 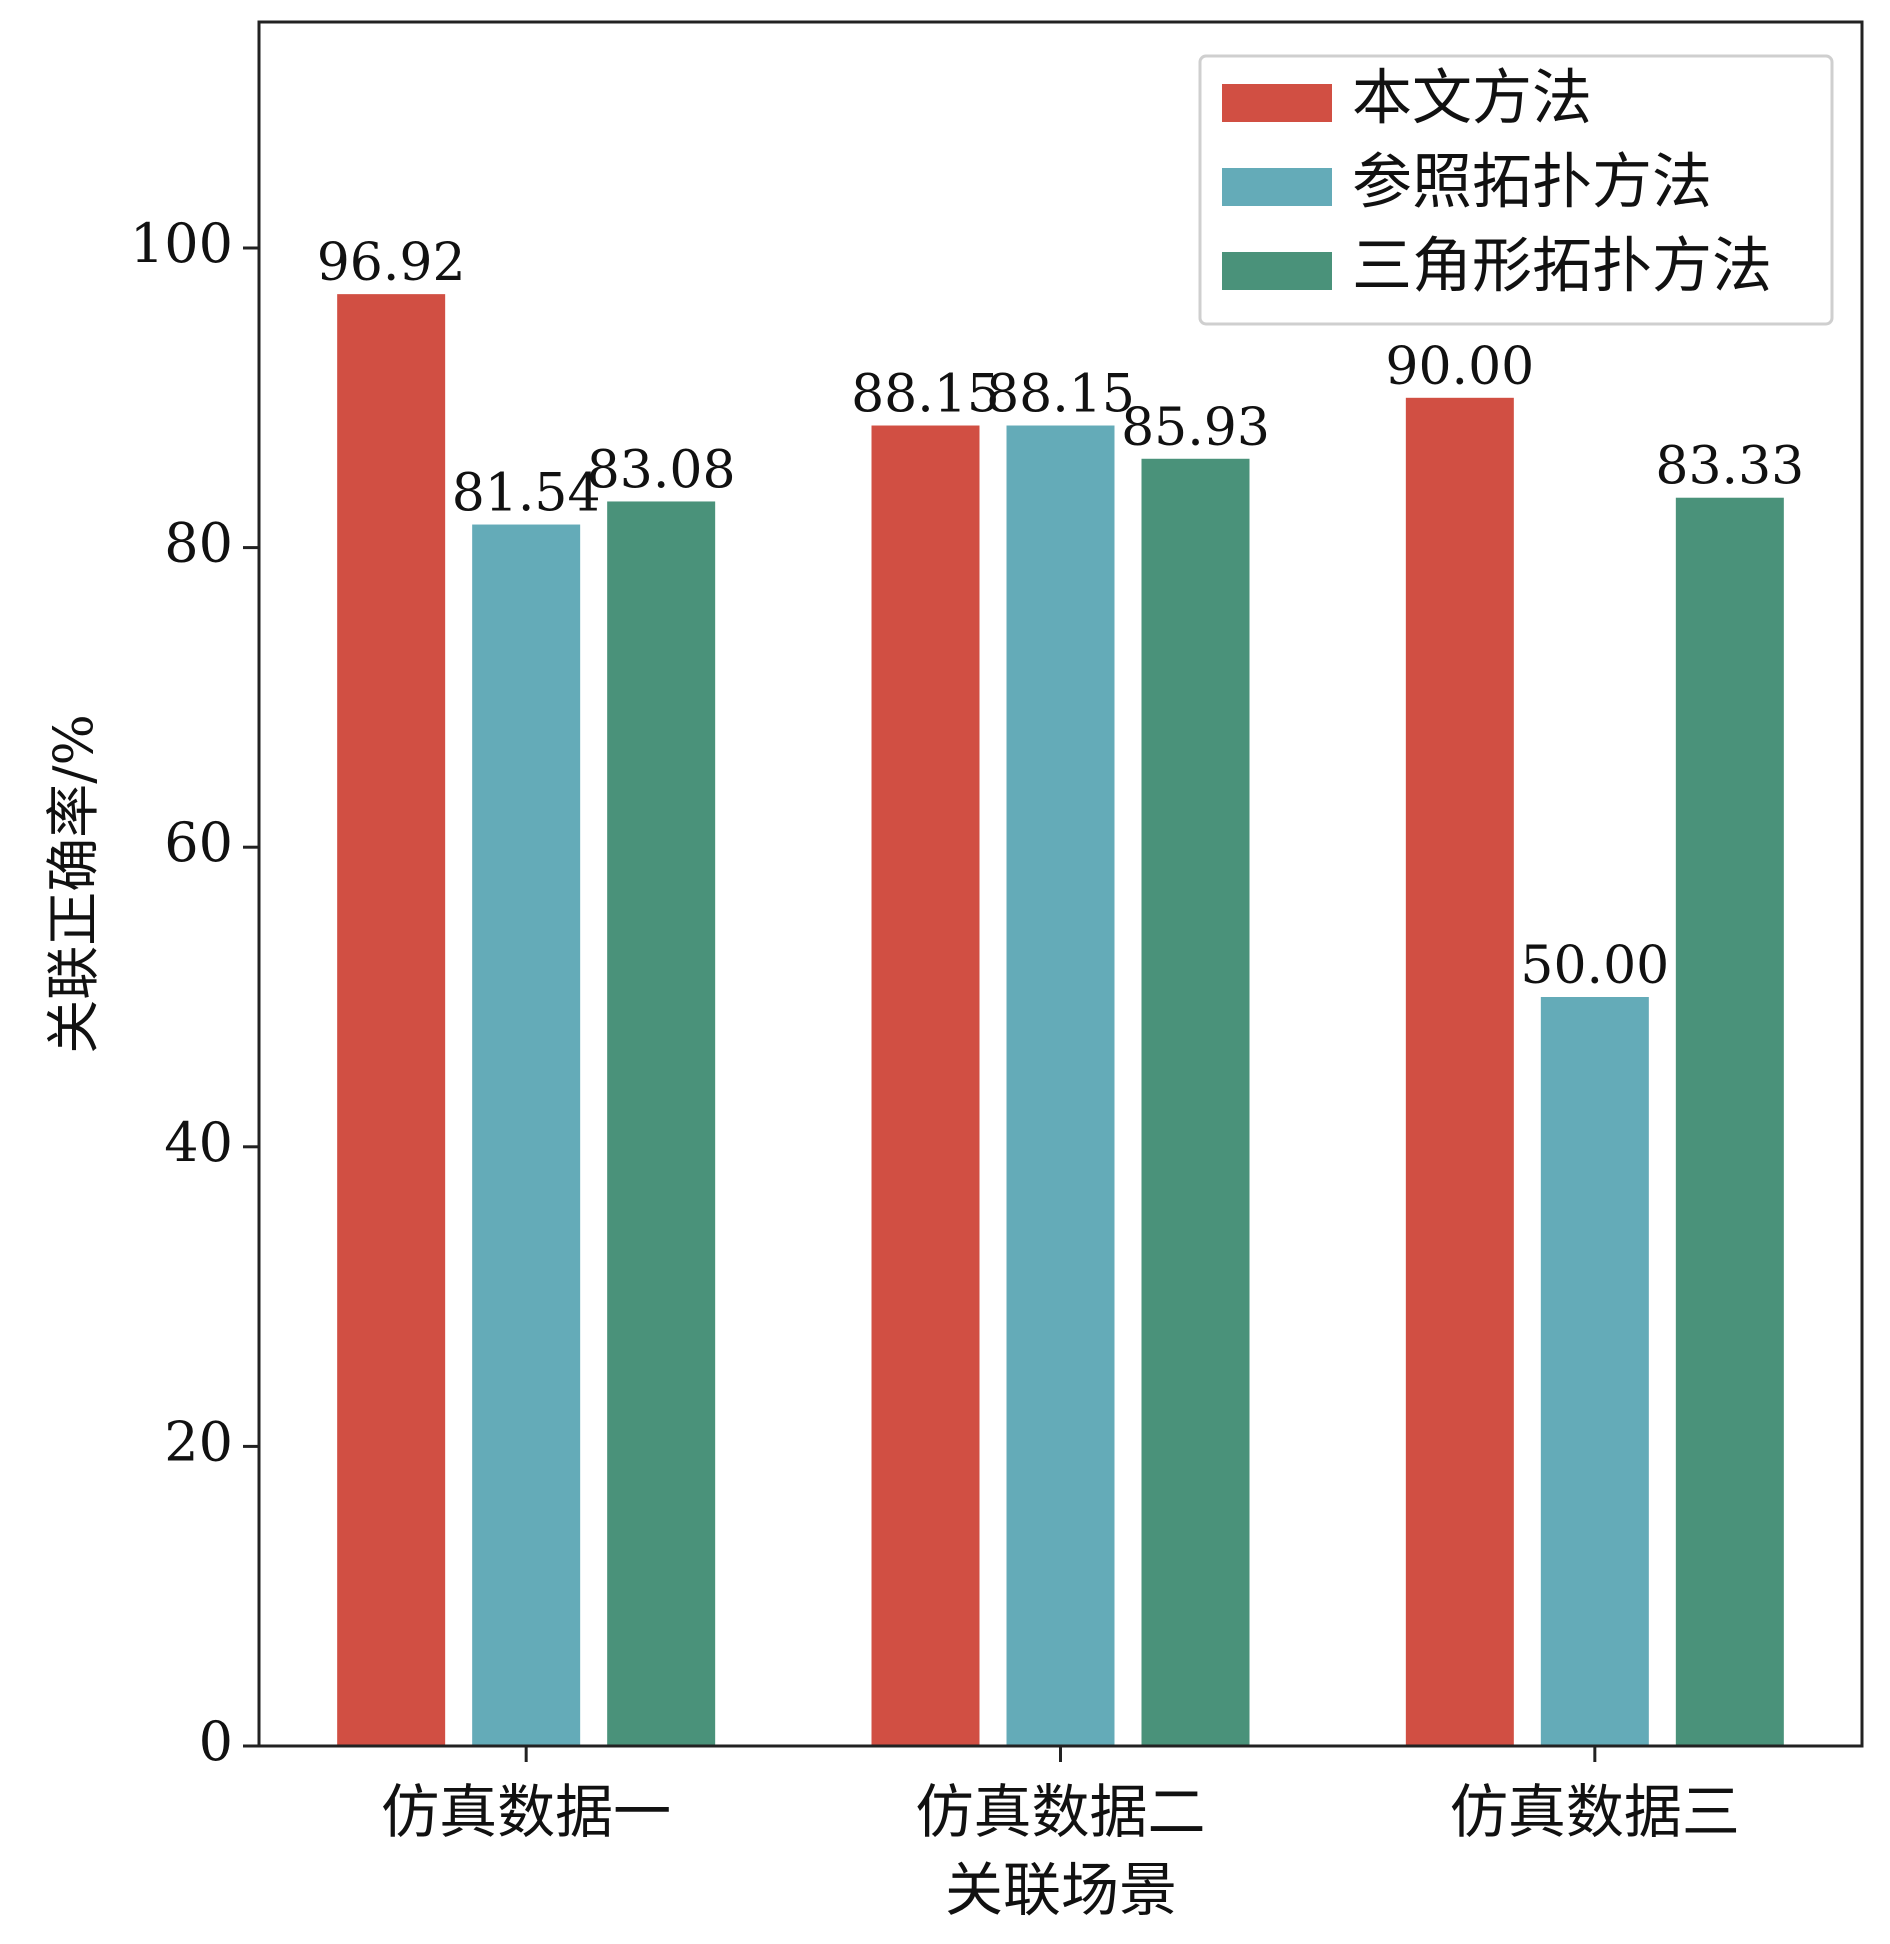 What do you see at coordinates (1472, 99) in the screenshot?
I see `legend-label: 本文方法` at bounding box center [1472, 99].